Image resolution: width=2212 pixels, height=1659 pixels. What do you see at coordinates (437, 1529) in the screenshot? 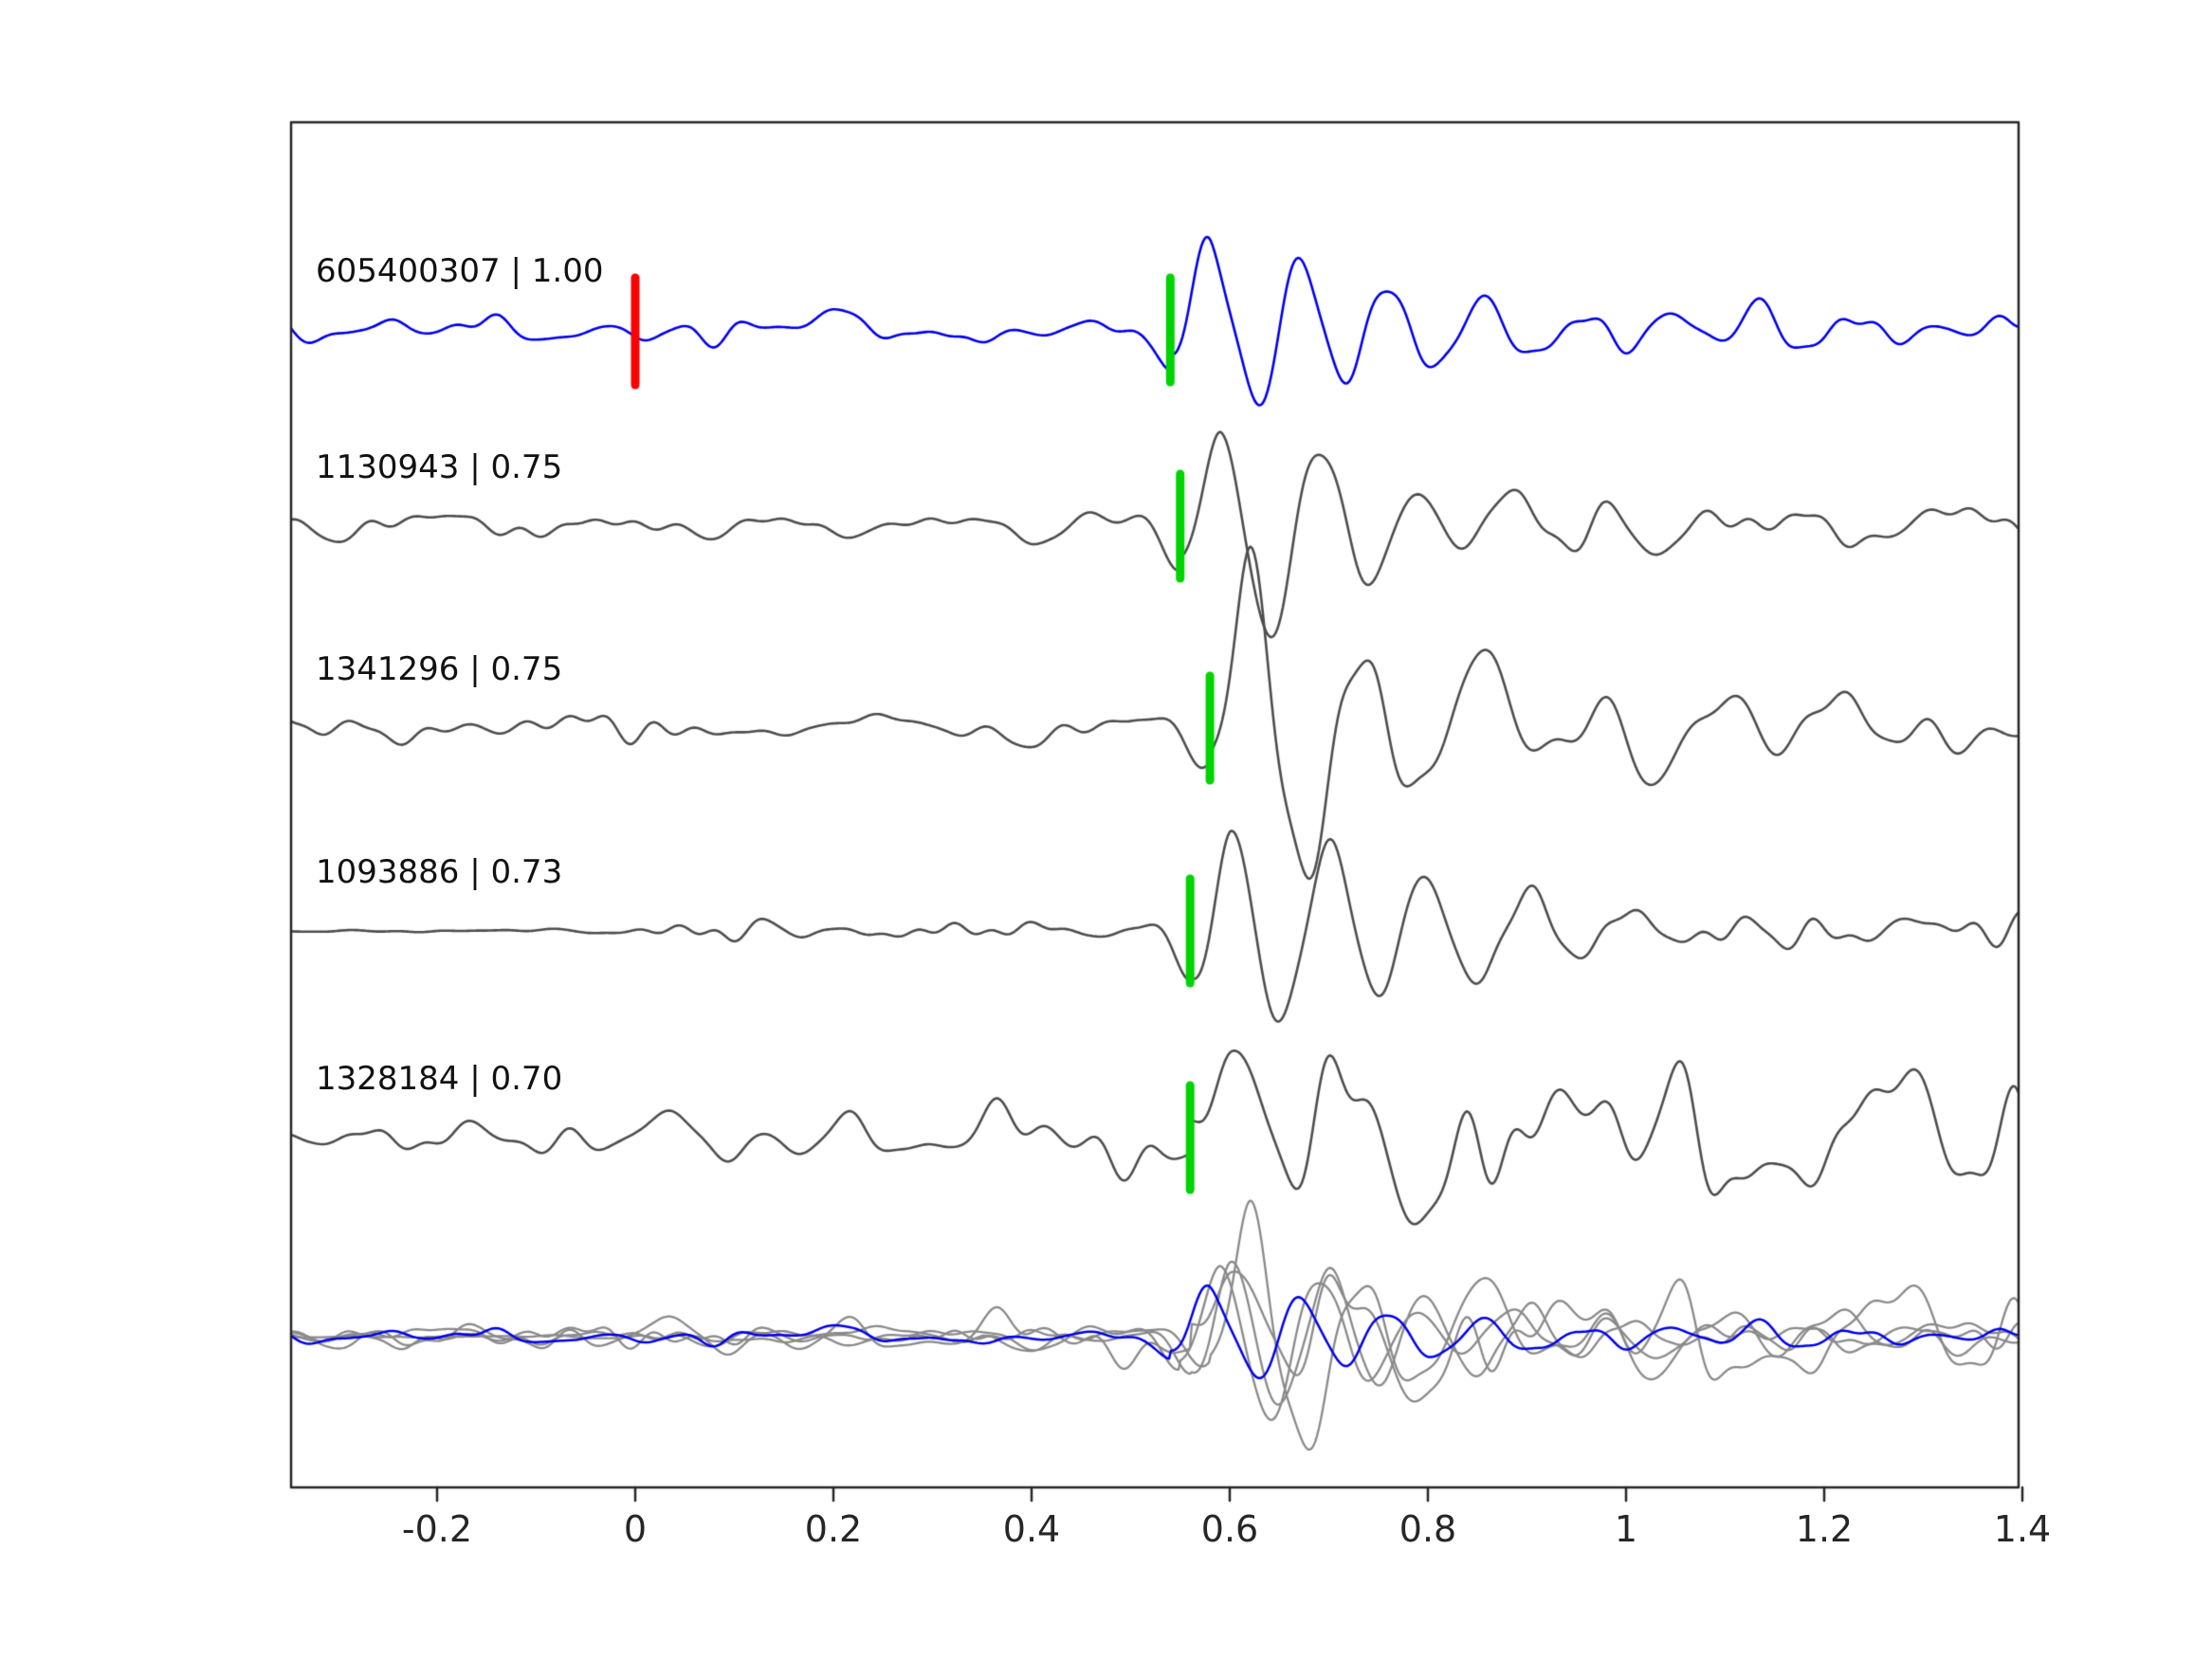
I see `x-tick-label--0.2: -0.2` at bounding box center [437, 1529].